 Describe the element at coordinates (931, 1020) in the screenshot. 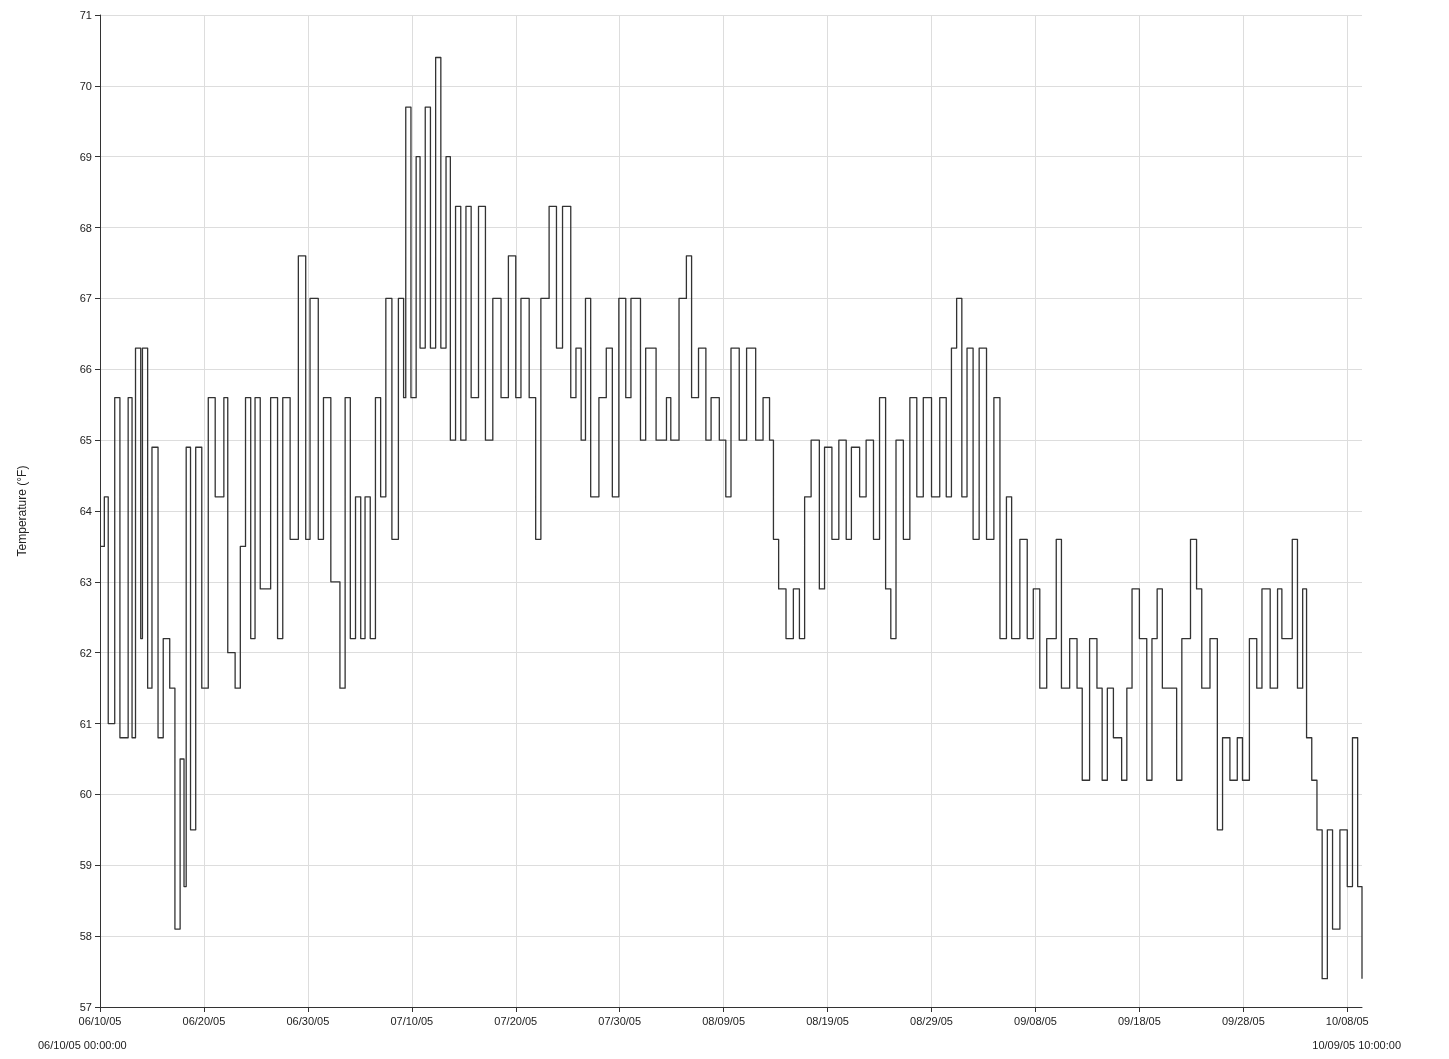

I see `x-tick-label: 08/29/05` at that location.